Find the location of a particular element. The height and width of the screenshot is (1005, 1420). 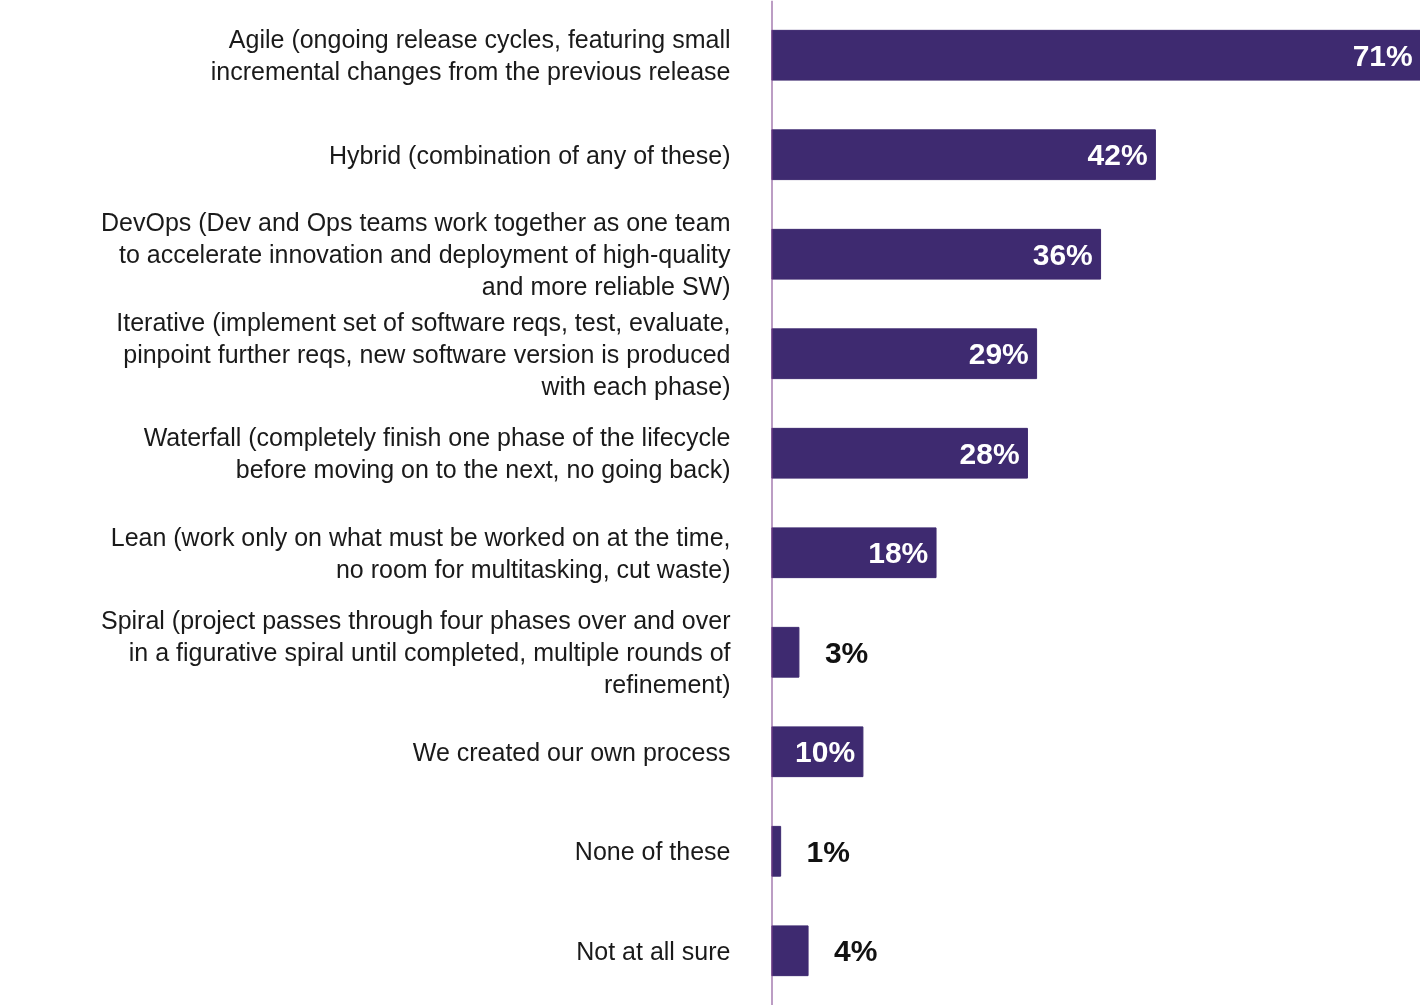

y-tick-label: Agile (ongoing release cycles, featuring small incremental changes from the previous release is located at coordinates (470, 55).